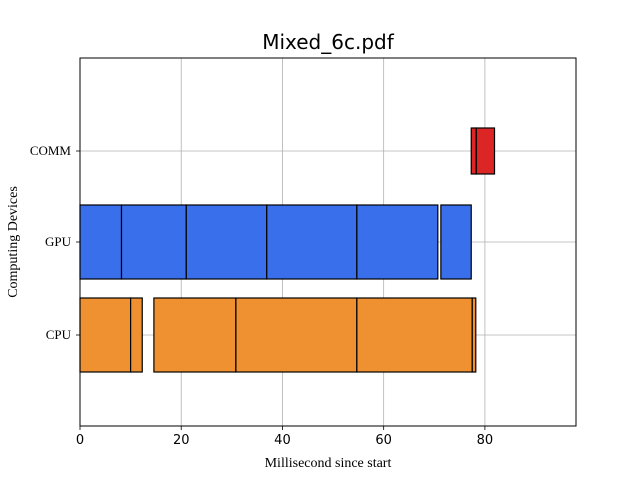 The width and height of the screenshot is (640, 480). I want to click on x-tick-label: 60, so click(383, 440).